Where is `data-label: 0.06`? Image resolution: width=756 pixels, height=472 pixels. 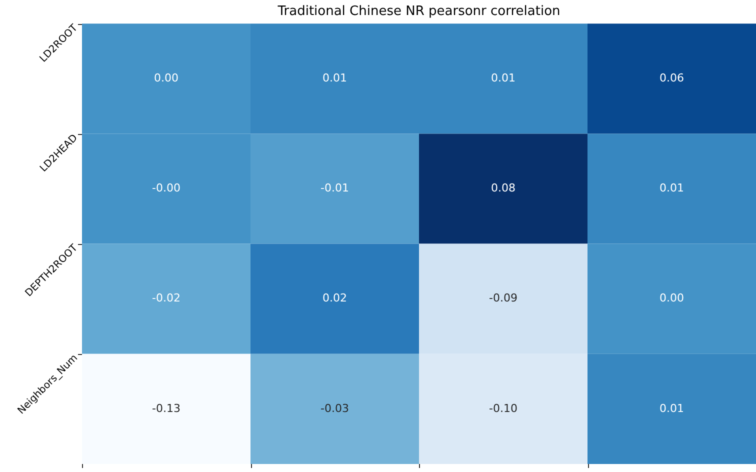
data-label: 0.06 is located at coordinates (672, 78).